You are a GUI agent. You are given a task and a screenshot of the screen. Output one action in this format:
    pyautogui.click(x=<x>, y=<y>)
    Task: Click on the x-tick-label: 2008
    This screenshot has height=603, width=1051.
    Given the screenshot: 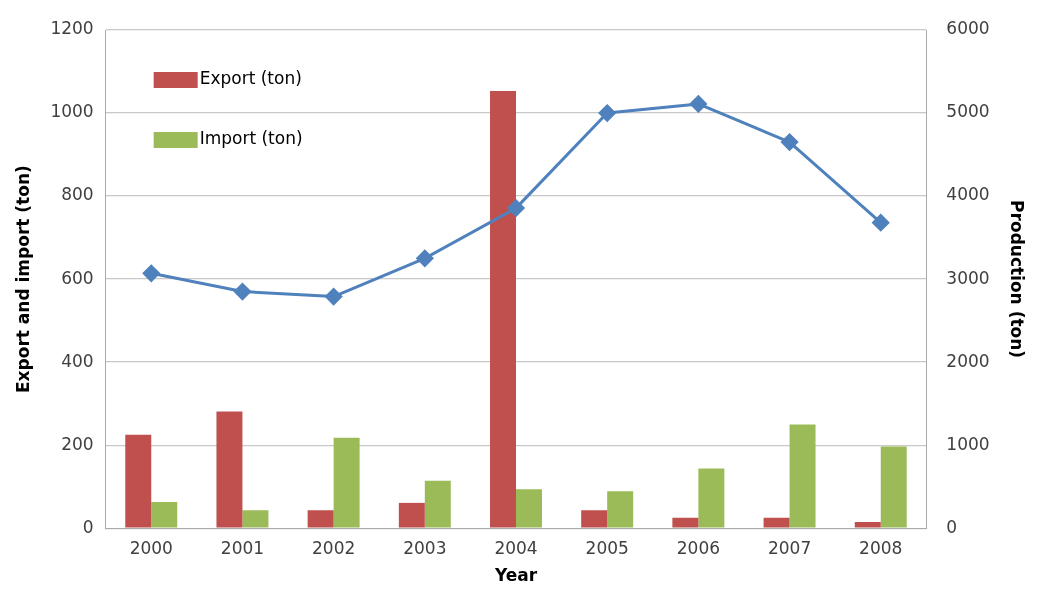 What is the action you would take?
    pyautogui.click(x=881, y=547)
    